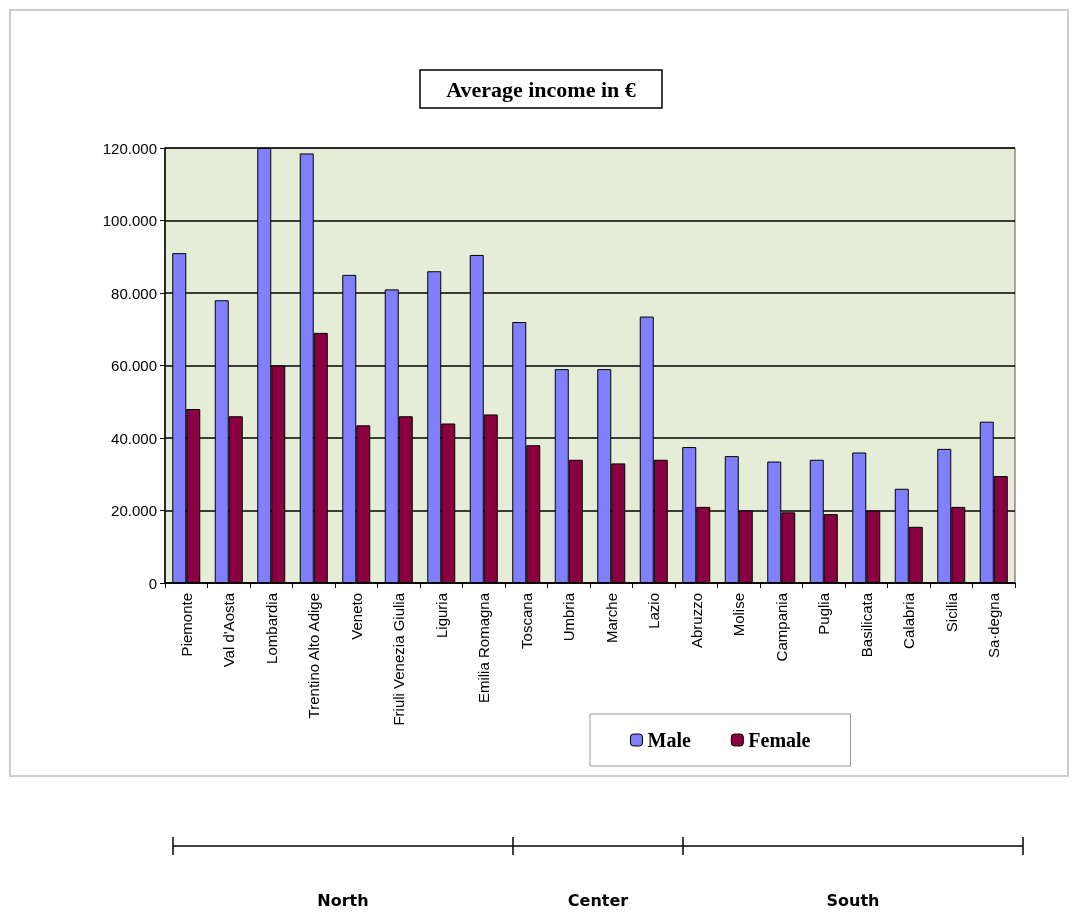 The image size is (1082, 913). Describe the element at coordinates (951, 612) in the screenshot. I see `x-tick-label: Sicilia` at that location.